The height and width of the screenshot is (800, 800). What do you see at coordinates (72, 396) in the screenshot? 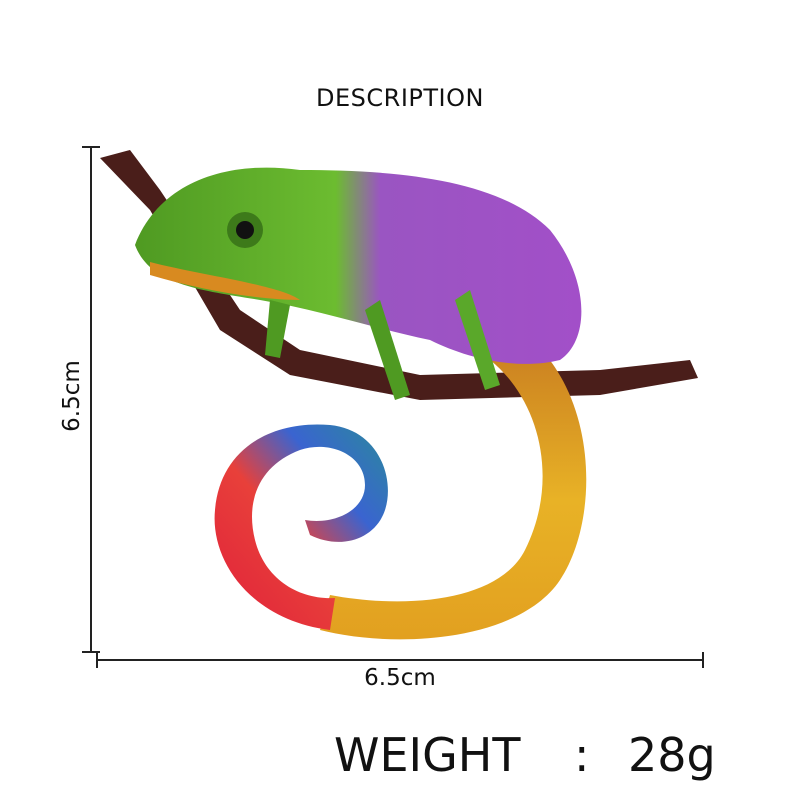
I see `height-label: 6.5cm` at bounding box center [72, 396].